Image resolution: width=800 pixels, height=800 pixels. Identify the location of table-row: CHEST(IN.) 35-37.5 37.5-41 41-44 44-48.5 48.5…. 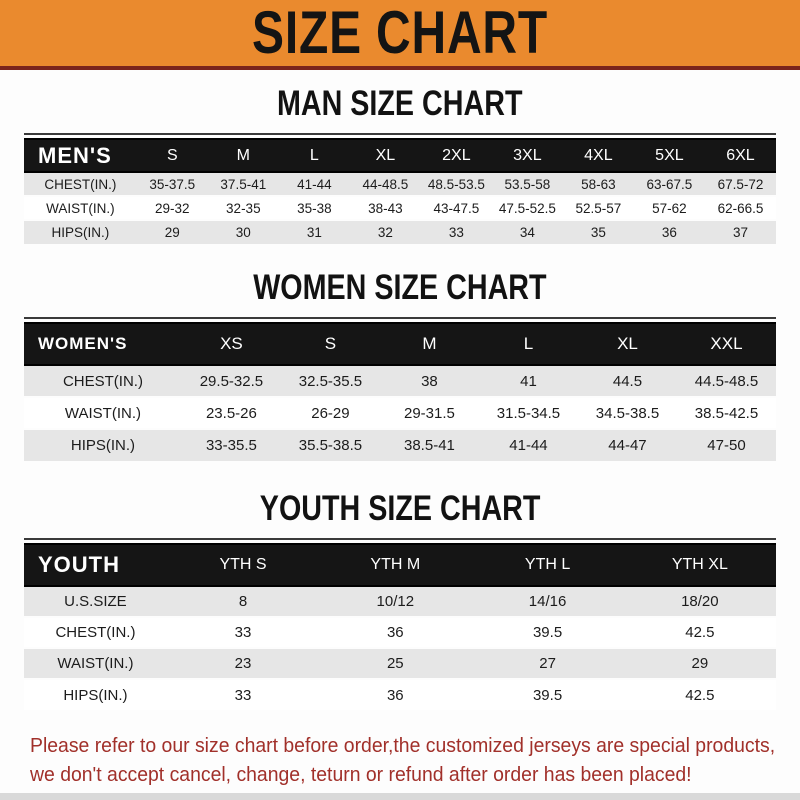
(400, 183).